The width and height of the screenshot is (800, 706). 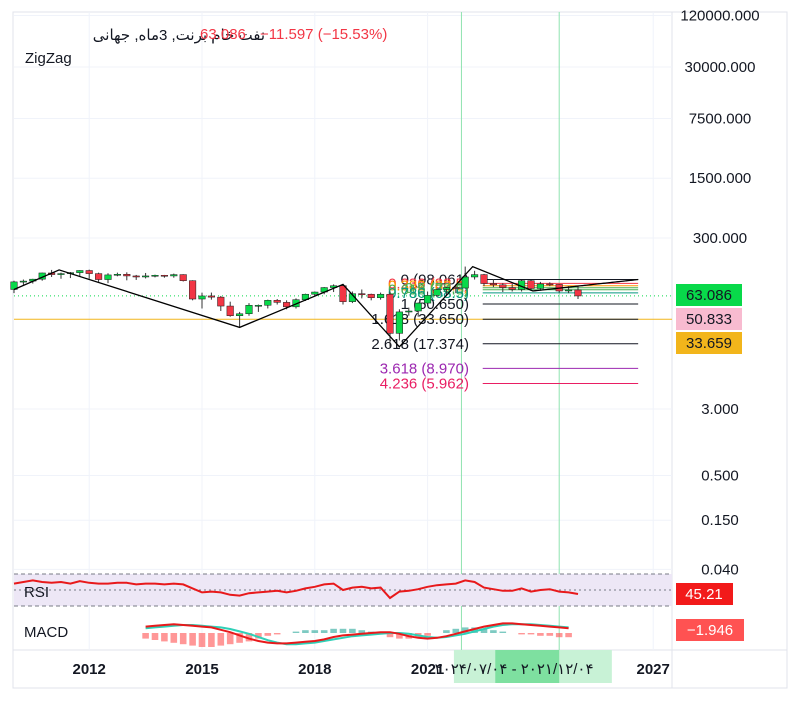 What do you see at coordinates (653, 669) in the screenshot?
I see `time-tick-label: 2027` at bounding box center [653, 669].